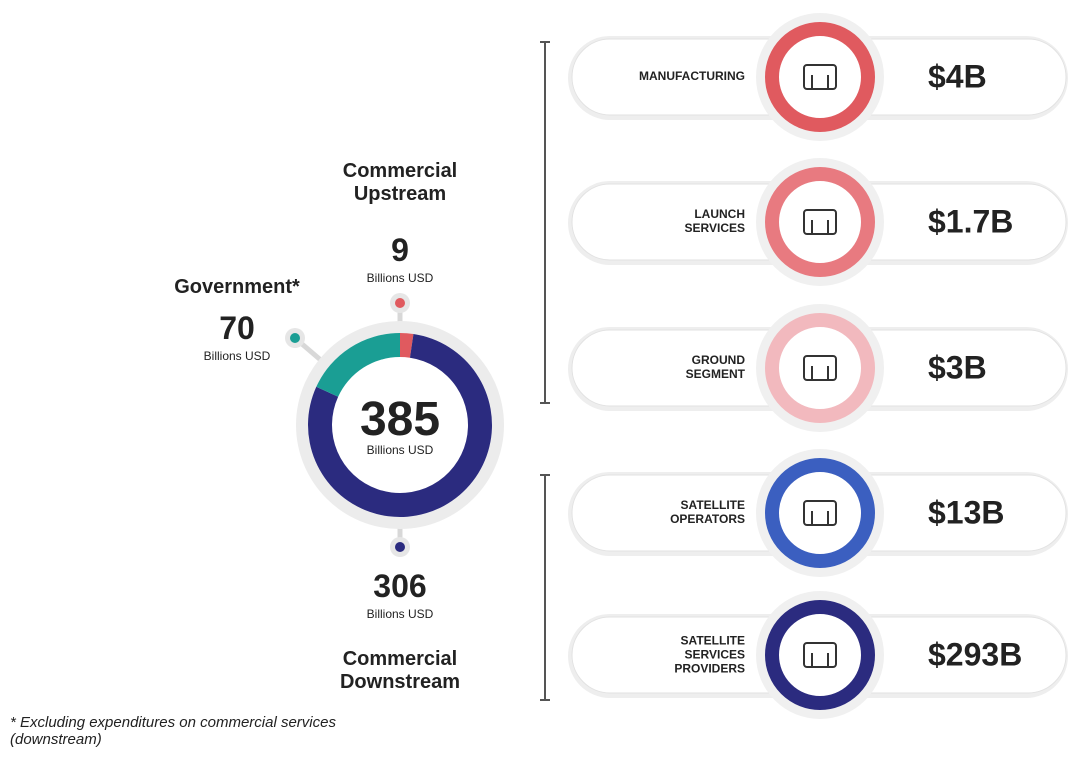 The height and width of the screenshot is (763, 1071). Describe the element at coordinates (966, 512) in the screenshot. I see `segment-value: $13B` at that location.